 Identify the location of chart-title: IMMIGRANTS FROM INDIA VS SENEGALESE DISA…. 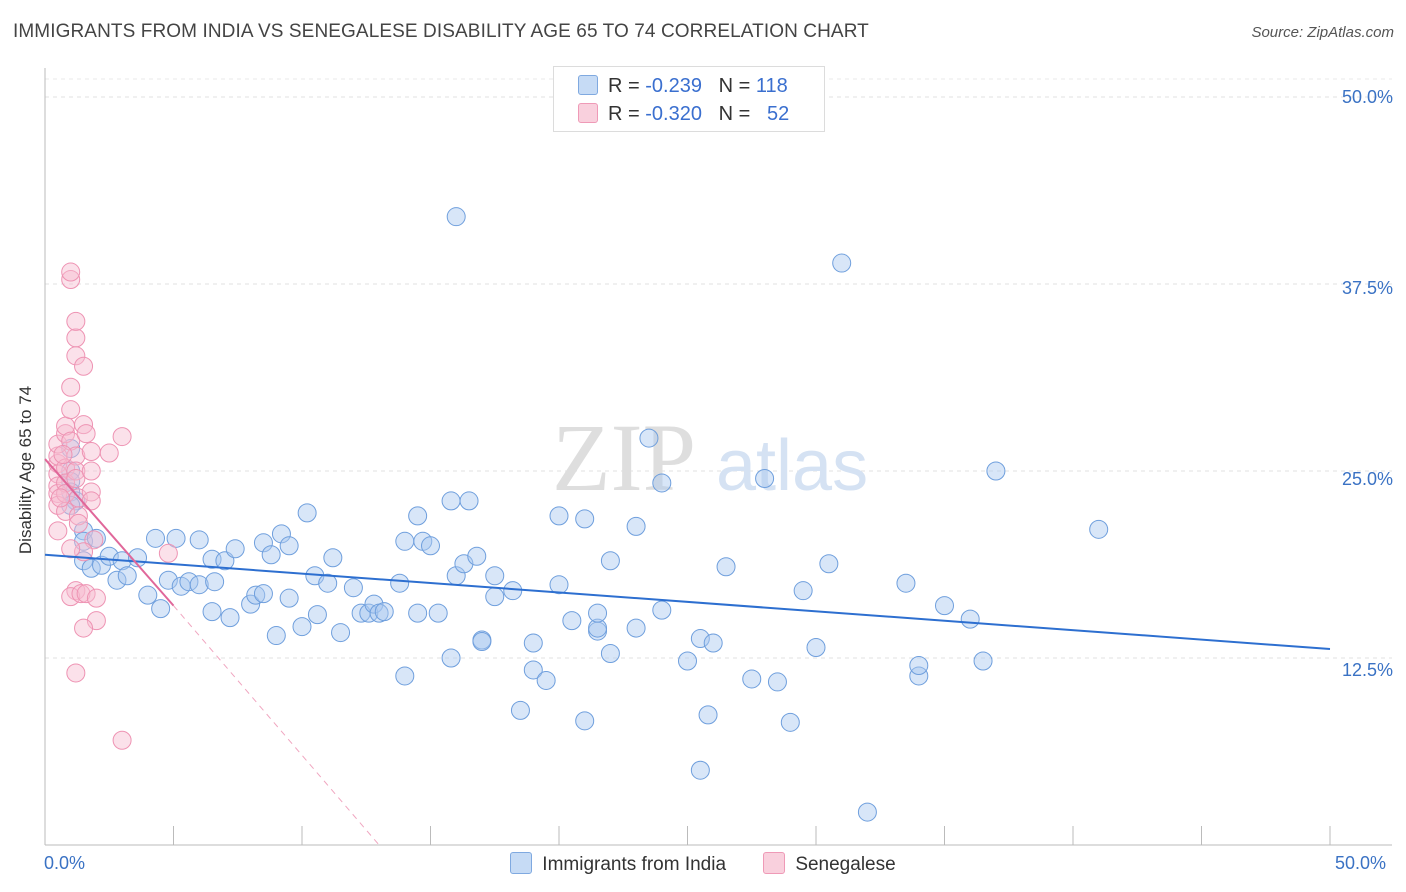
(441, 31).